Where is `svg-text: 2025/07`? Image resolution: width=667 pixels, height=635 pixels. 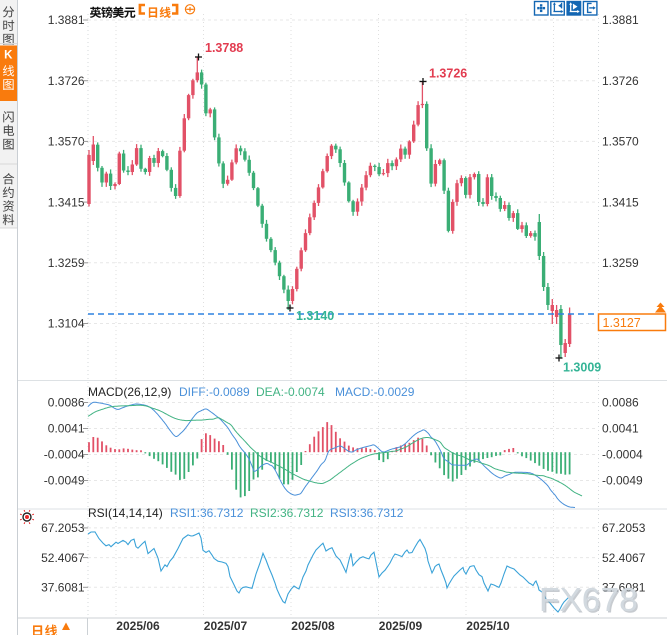
svg-text: 2025/07 is located at coordinates (226, 626).